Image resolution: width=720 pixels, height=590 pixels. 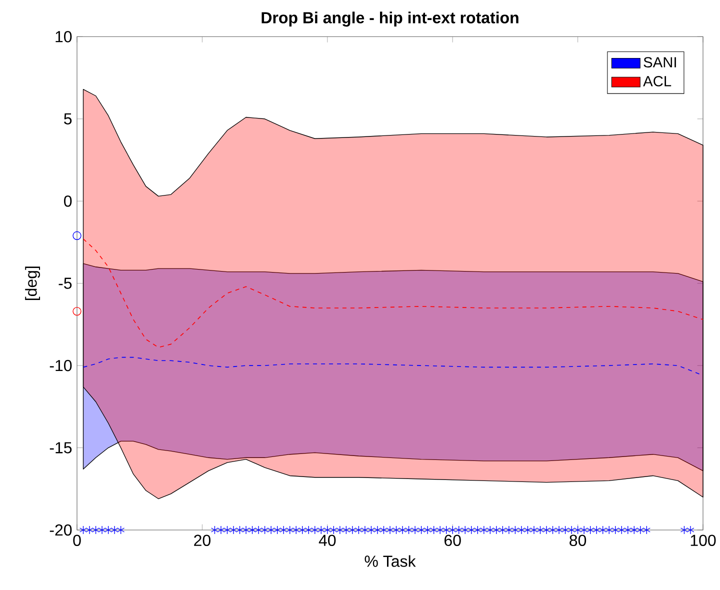 I want to click on x-tick-label: 60, so click(x=452, y=540).